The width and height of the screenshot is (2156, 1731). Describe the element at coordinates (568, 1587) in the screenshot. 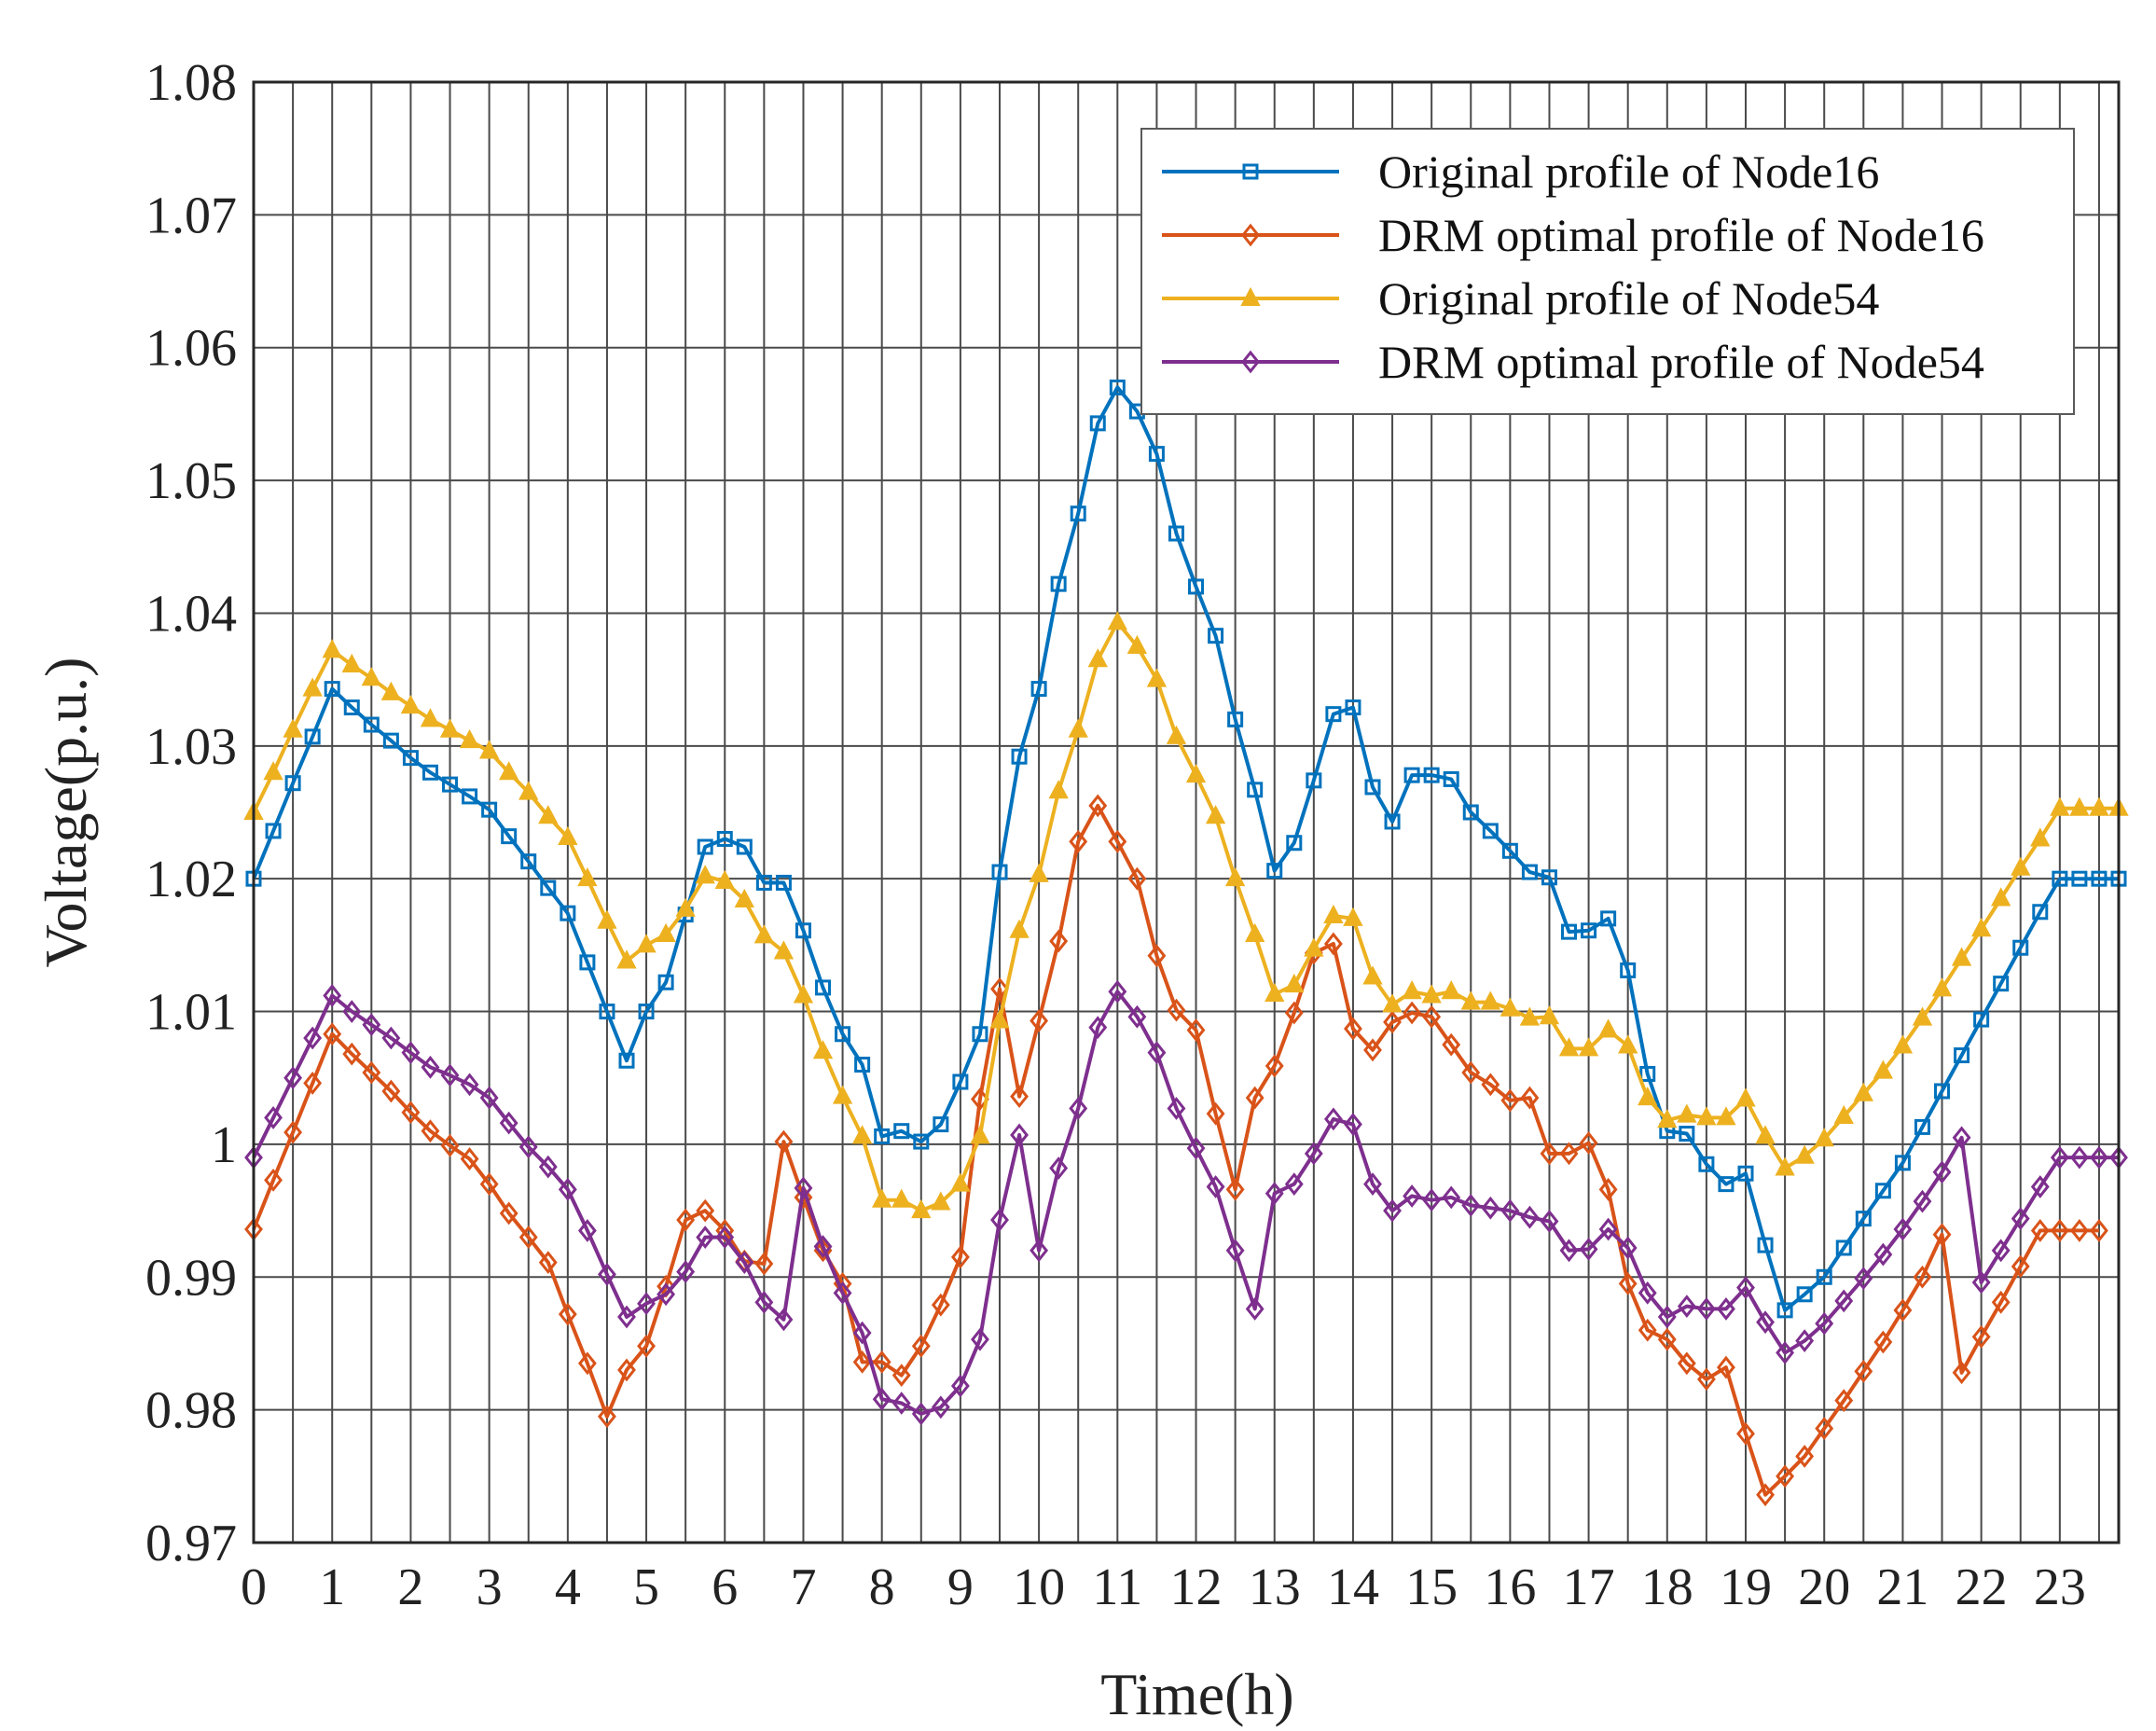

I see `x-tick-label: 4` at that location.